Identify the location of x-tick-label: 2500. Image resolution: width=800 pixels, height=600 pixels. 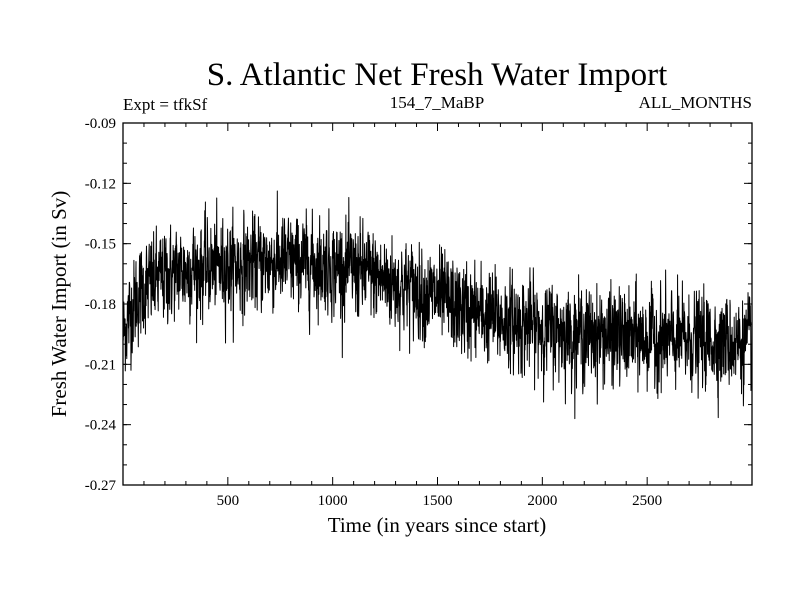
(647, 501).